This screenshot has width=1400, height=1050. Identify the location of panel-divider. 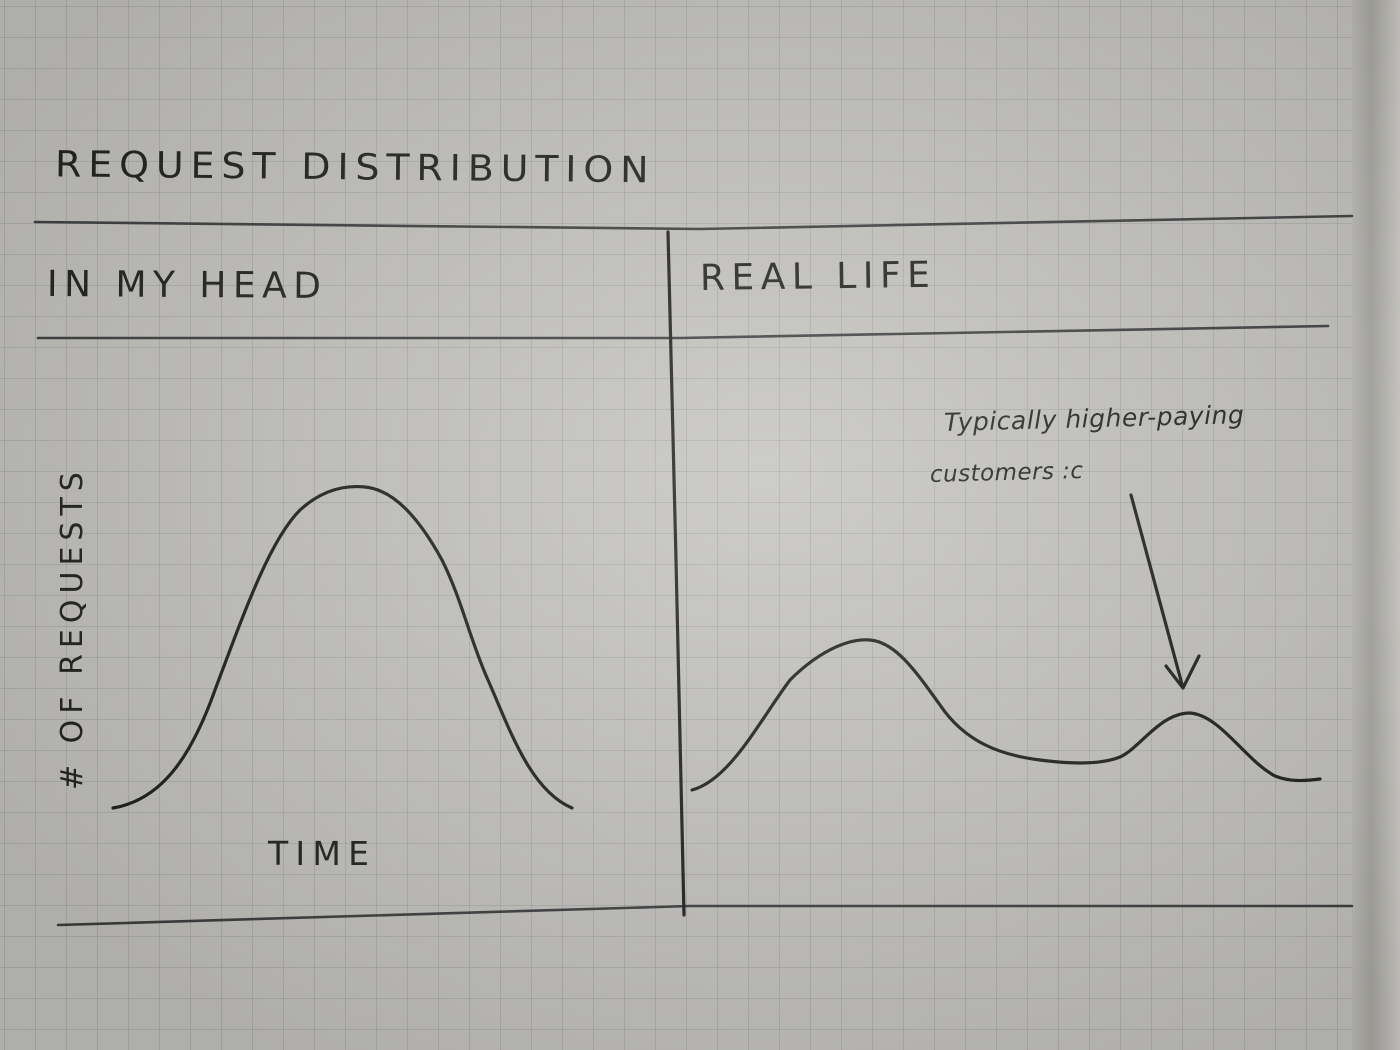
(676, 573).